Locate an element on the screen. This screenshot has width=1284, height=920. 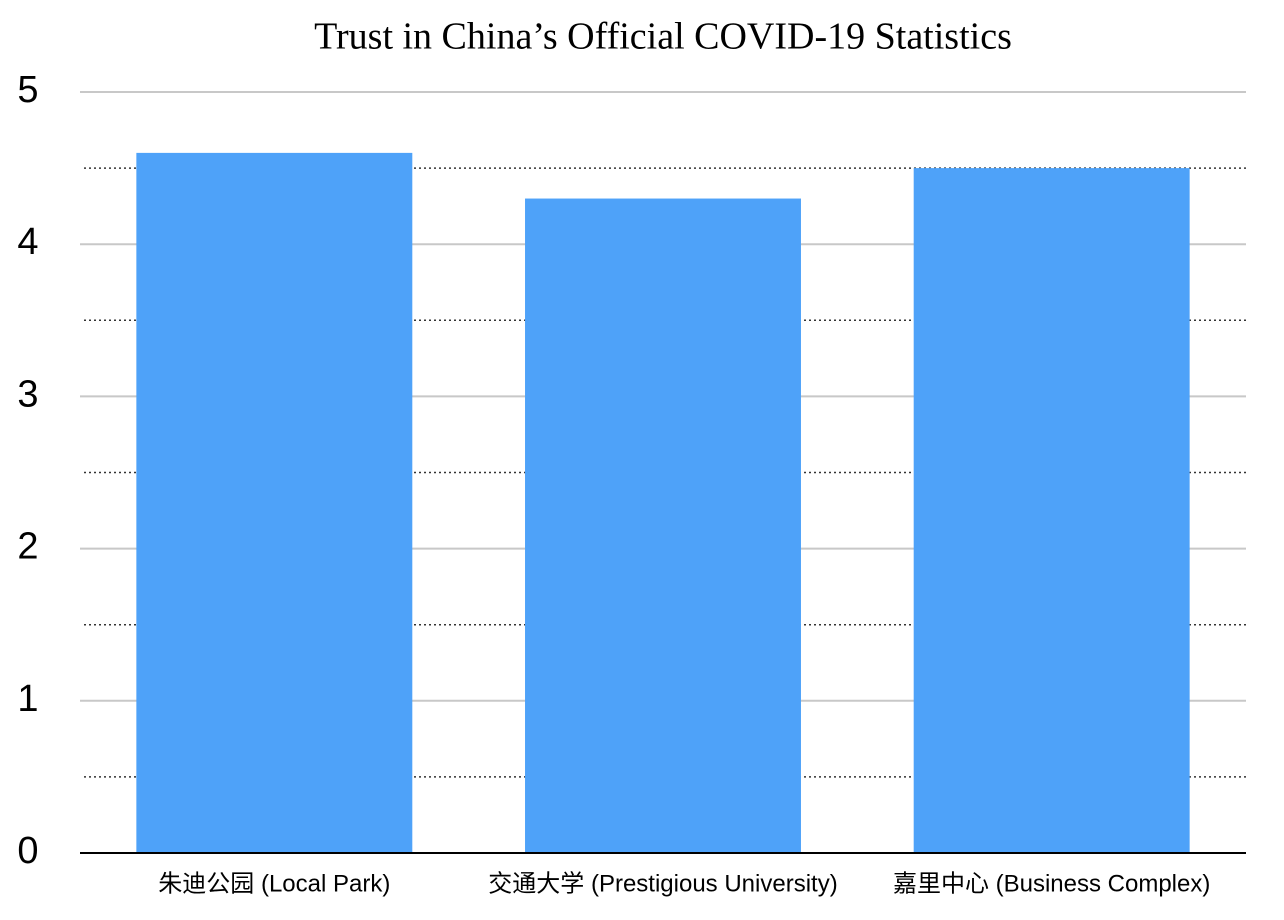
y-tick-label: 3 is located at coordinates (27, 394).